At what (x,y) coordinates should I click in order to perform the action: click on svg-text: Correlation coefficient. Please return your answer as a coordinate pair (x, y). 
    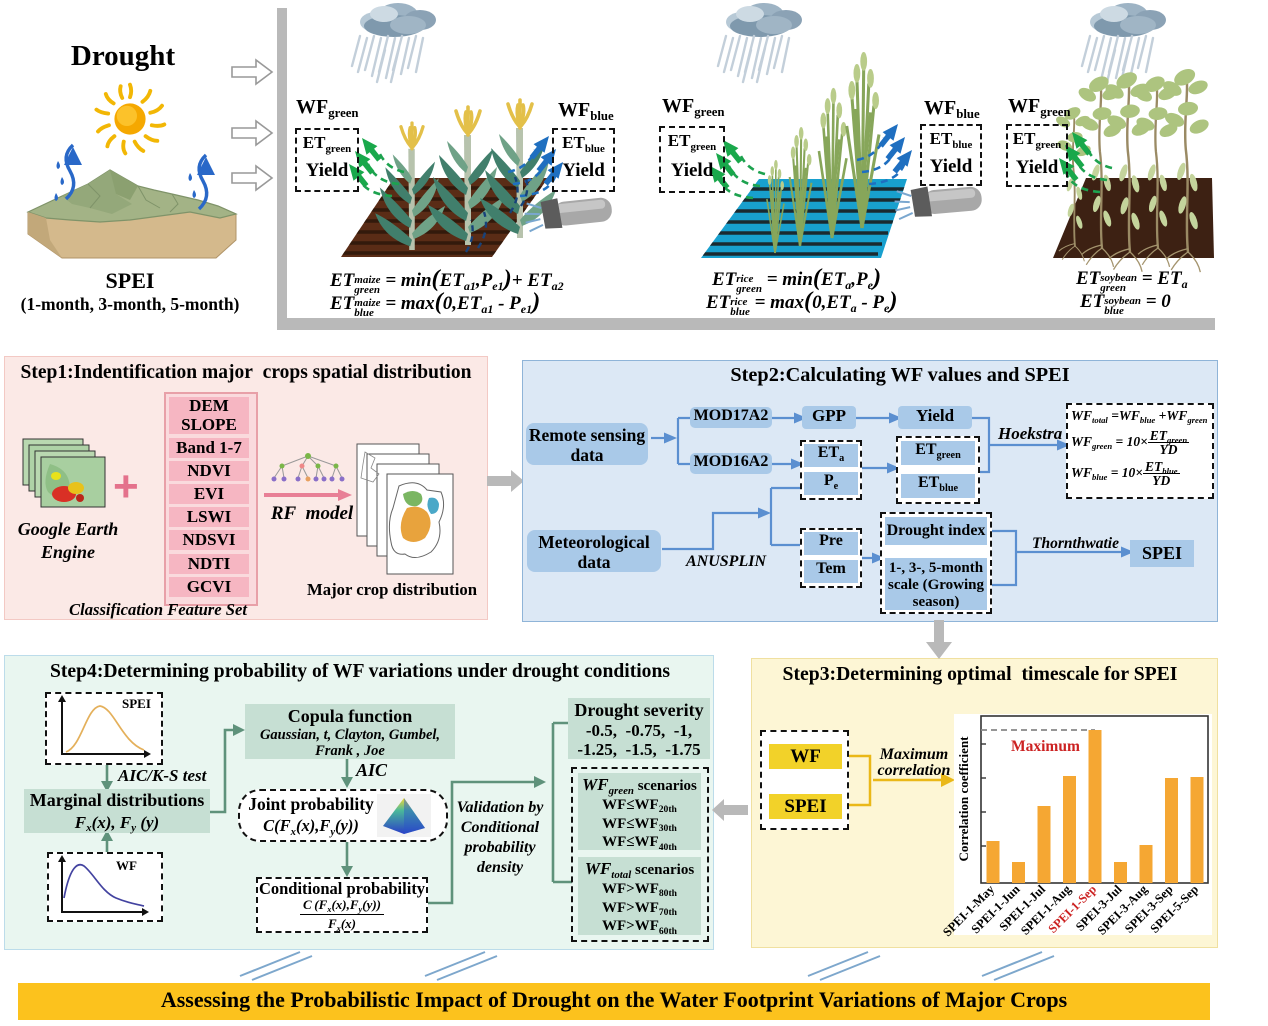
    Looking at the image, I should click on (963, 799).